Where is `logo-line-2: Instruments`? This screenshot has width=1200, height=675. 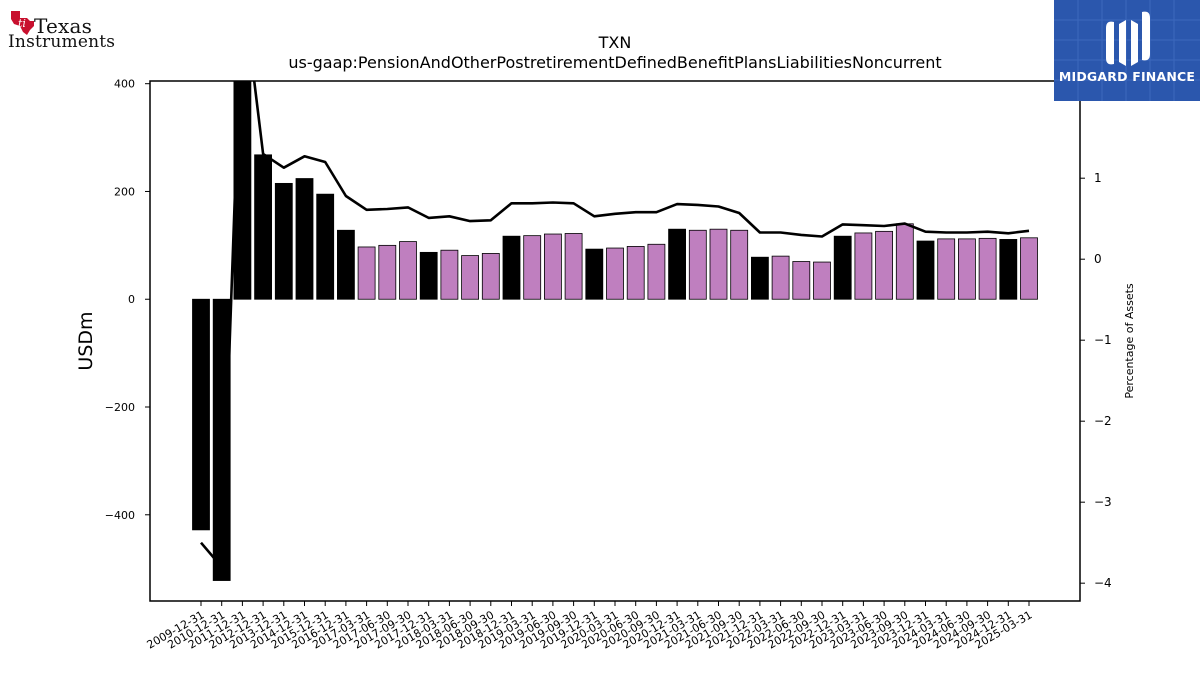 logo-line-2: Instruments is located at coordinates (62, 42).